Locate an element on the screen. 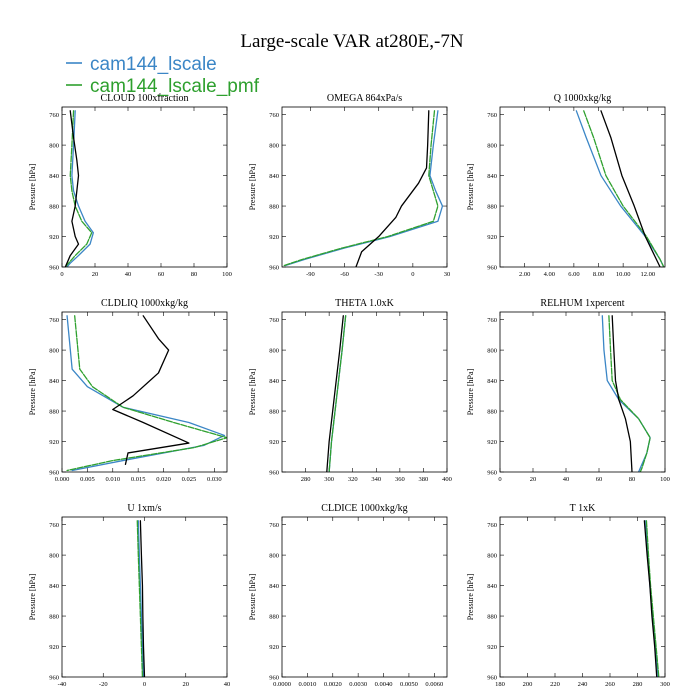 The image size is (700, 700). x-tick-label: 0.020 is located at coordinates (163, 479).